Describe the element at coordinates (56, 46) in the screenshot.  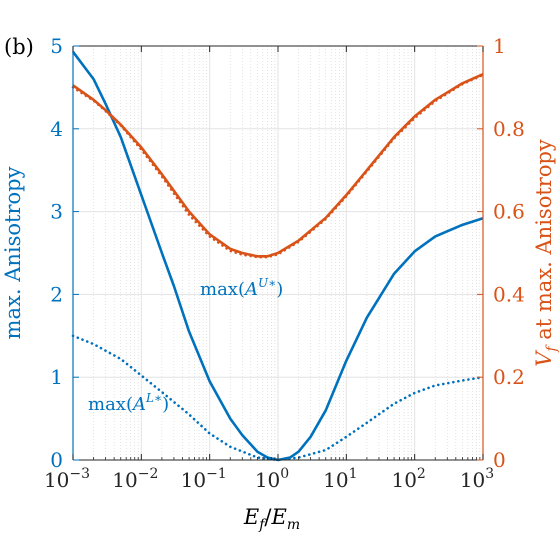
I see `y-left-tick-label: 5` at that location.